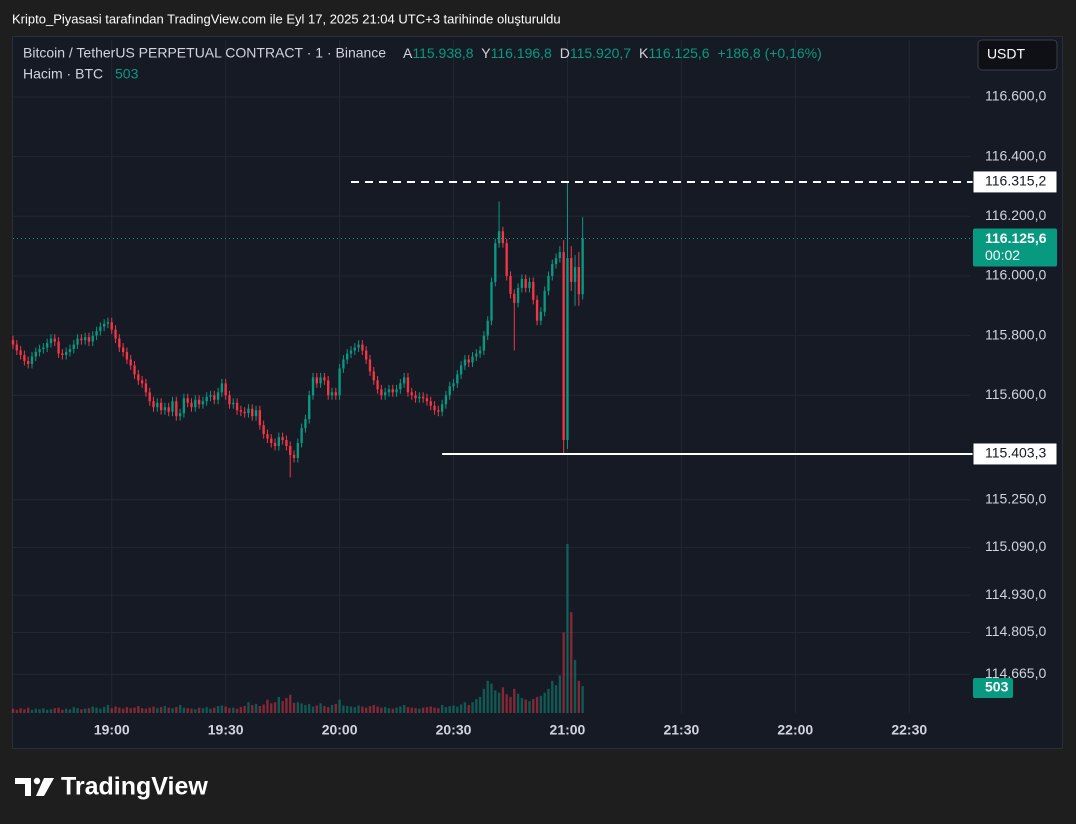 The image size is (1076, 824). What do you see at coordinates (769, 53) in the screenshot?
I see `legend-change: +186,8 (+0,16%)` at bounding box center [769, 53].